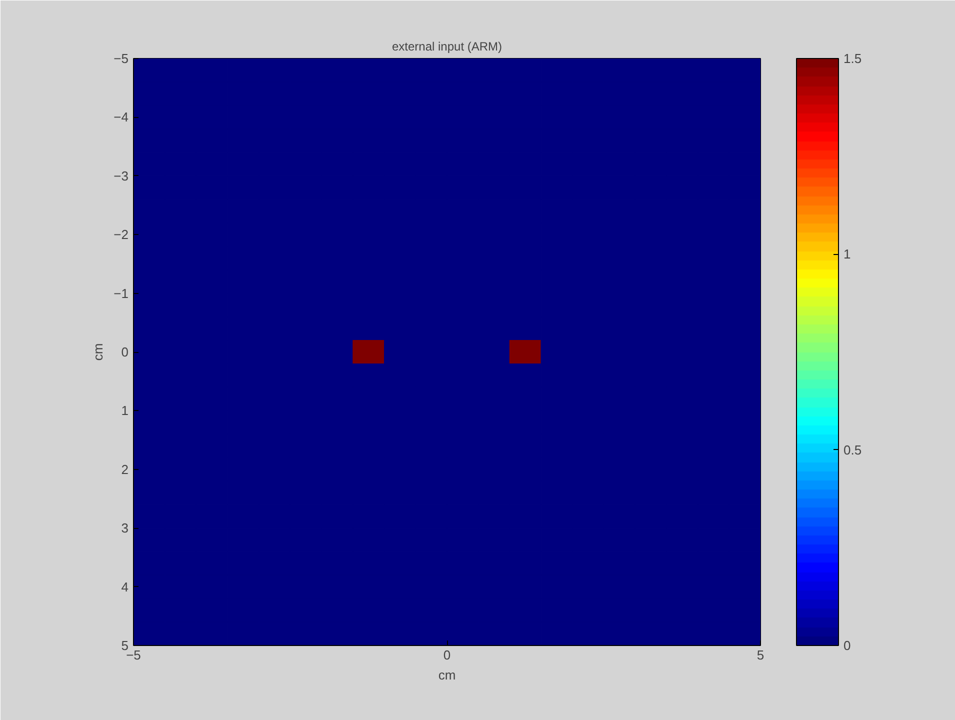  What do you see at coordinates (121, 58) in the screenshot?
I see `y-tick-label: −5` at bounding box center [121, 58].